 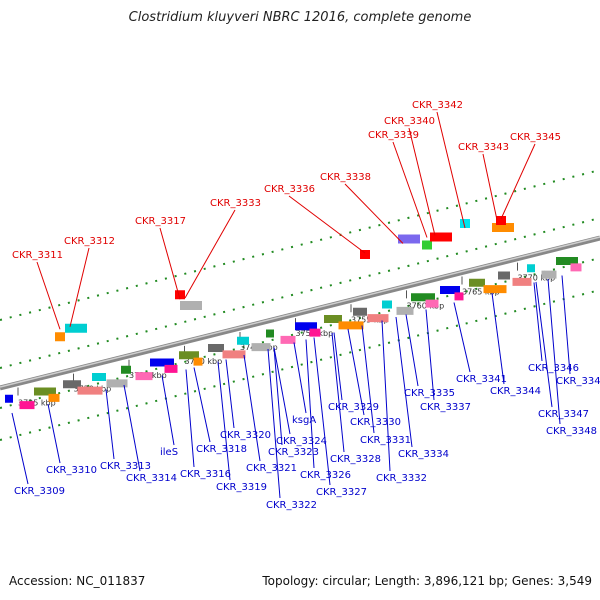 What do you see at coordinates (409, 121) in the screenshot?
I see `forward-gene-label: CKR_3340` at bounding box center [409, 121].